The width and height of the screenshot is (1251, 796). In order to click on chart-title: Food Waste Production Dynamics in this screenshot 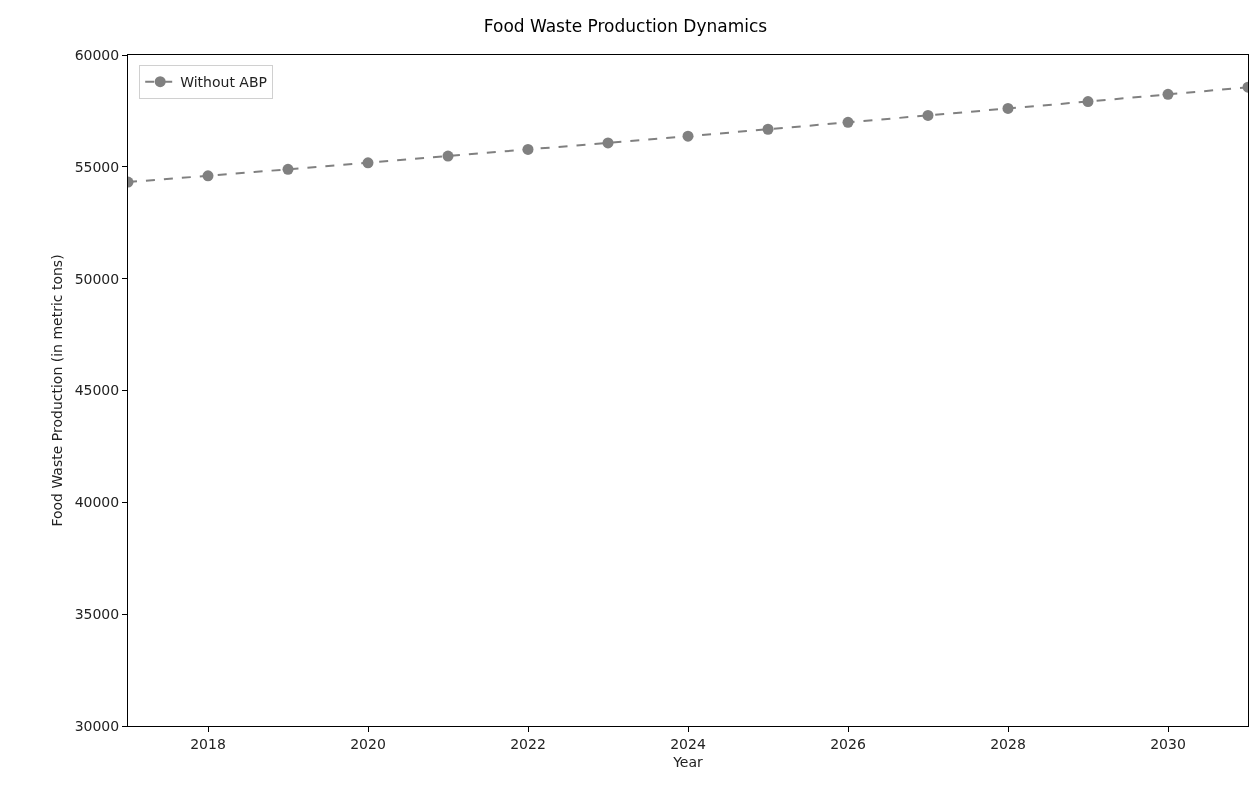, I will do `click(625, 26)`.